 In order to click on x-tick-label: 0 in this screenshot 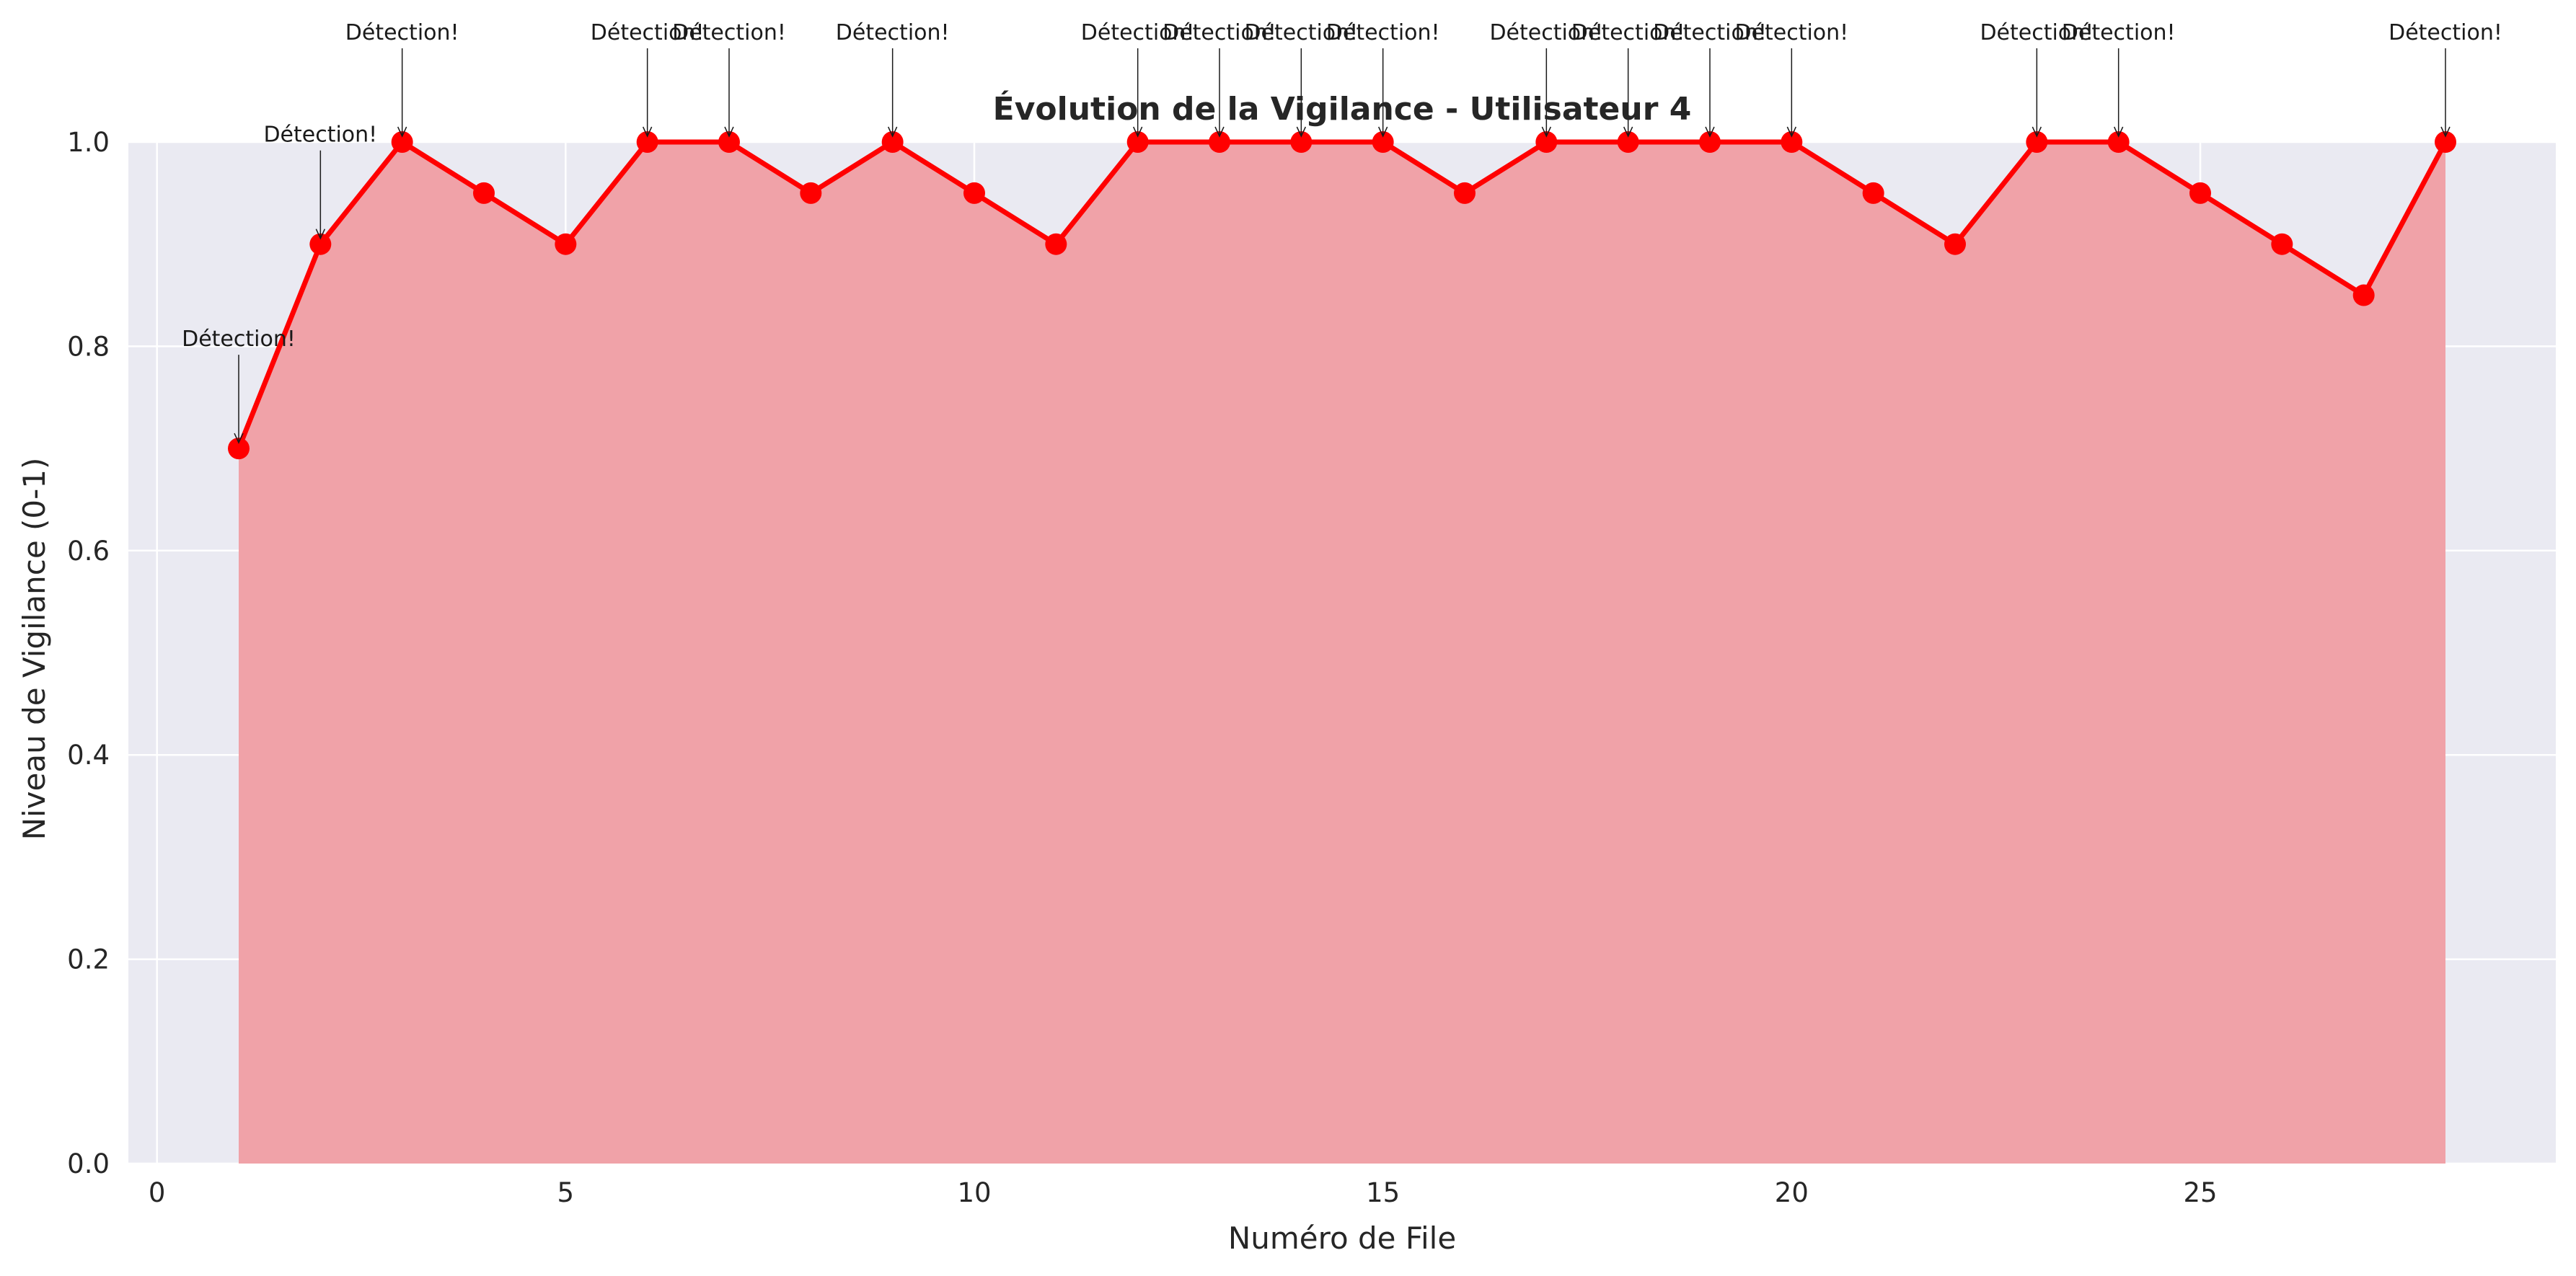, I will do `click(157, 1192)`.